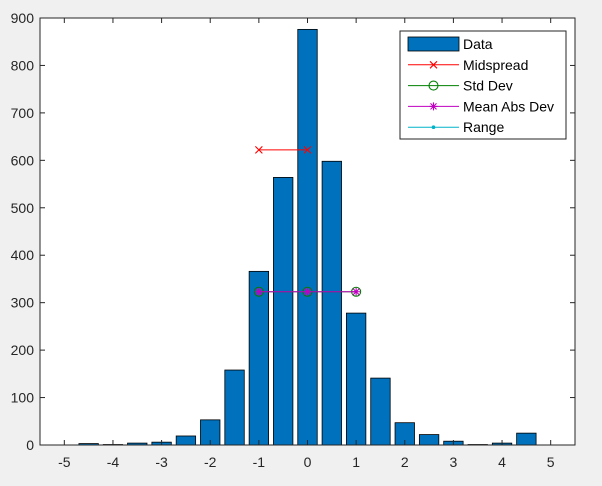  I want to click on series-midspread, so click(283, 150).